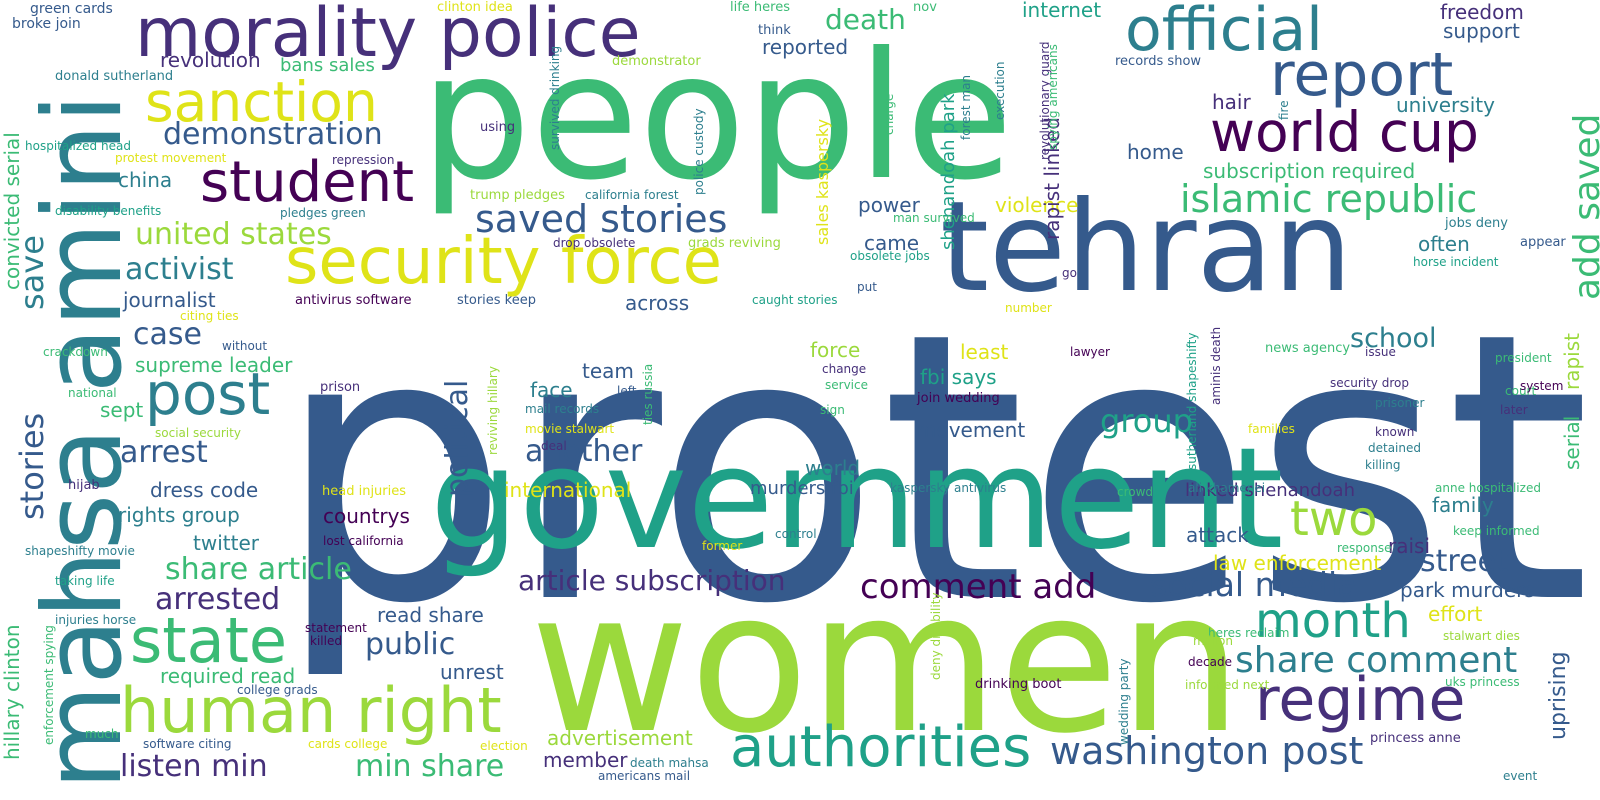 The width and height of the screenshot is (1600, 800). What do you see at coordinates (179, 269) in the screenshot?
I see `cloud-word: activist` at bounding box center [179, 269].